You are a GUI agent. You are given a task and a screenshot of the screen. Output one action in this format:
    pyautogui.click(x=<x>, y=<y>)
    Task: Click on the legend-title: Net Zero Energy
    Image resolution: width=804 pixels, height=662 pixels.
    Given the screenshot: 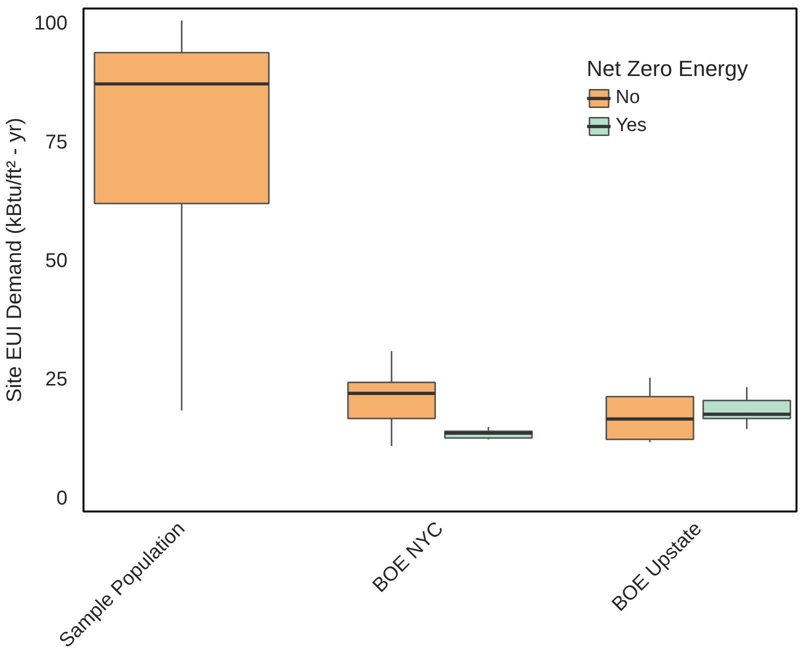 What is the action you would take?
    pyautogui.click(x=667, y=69)
    